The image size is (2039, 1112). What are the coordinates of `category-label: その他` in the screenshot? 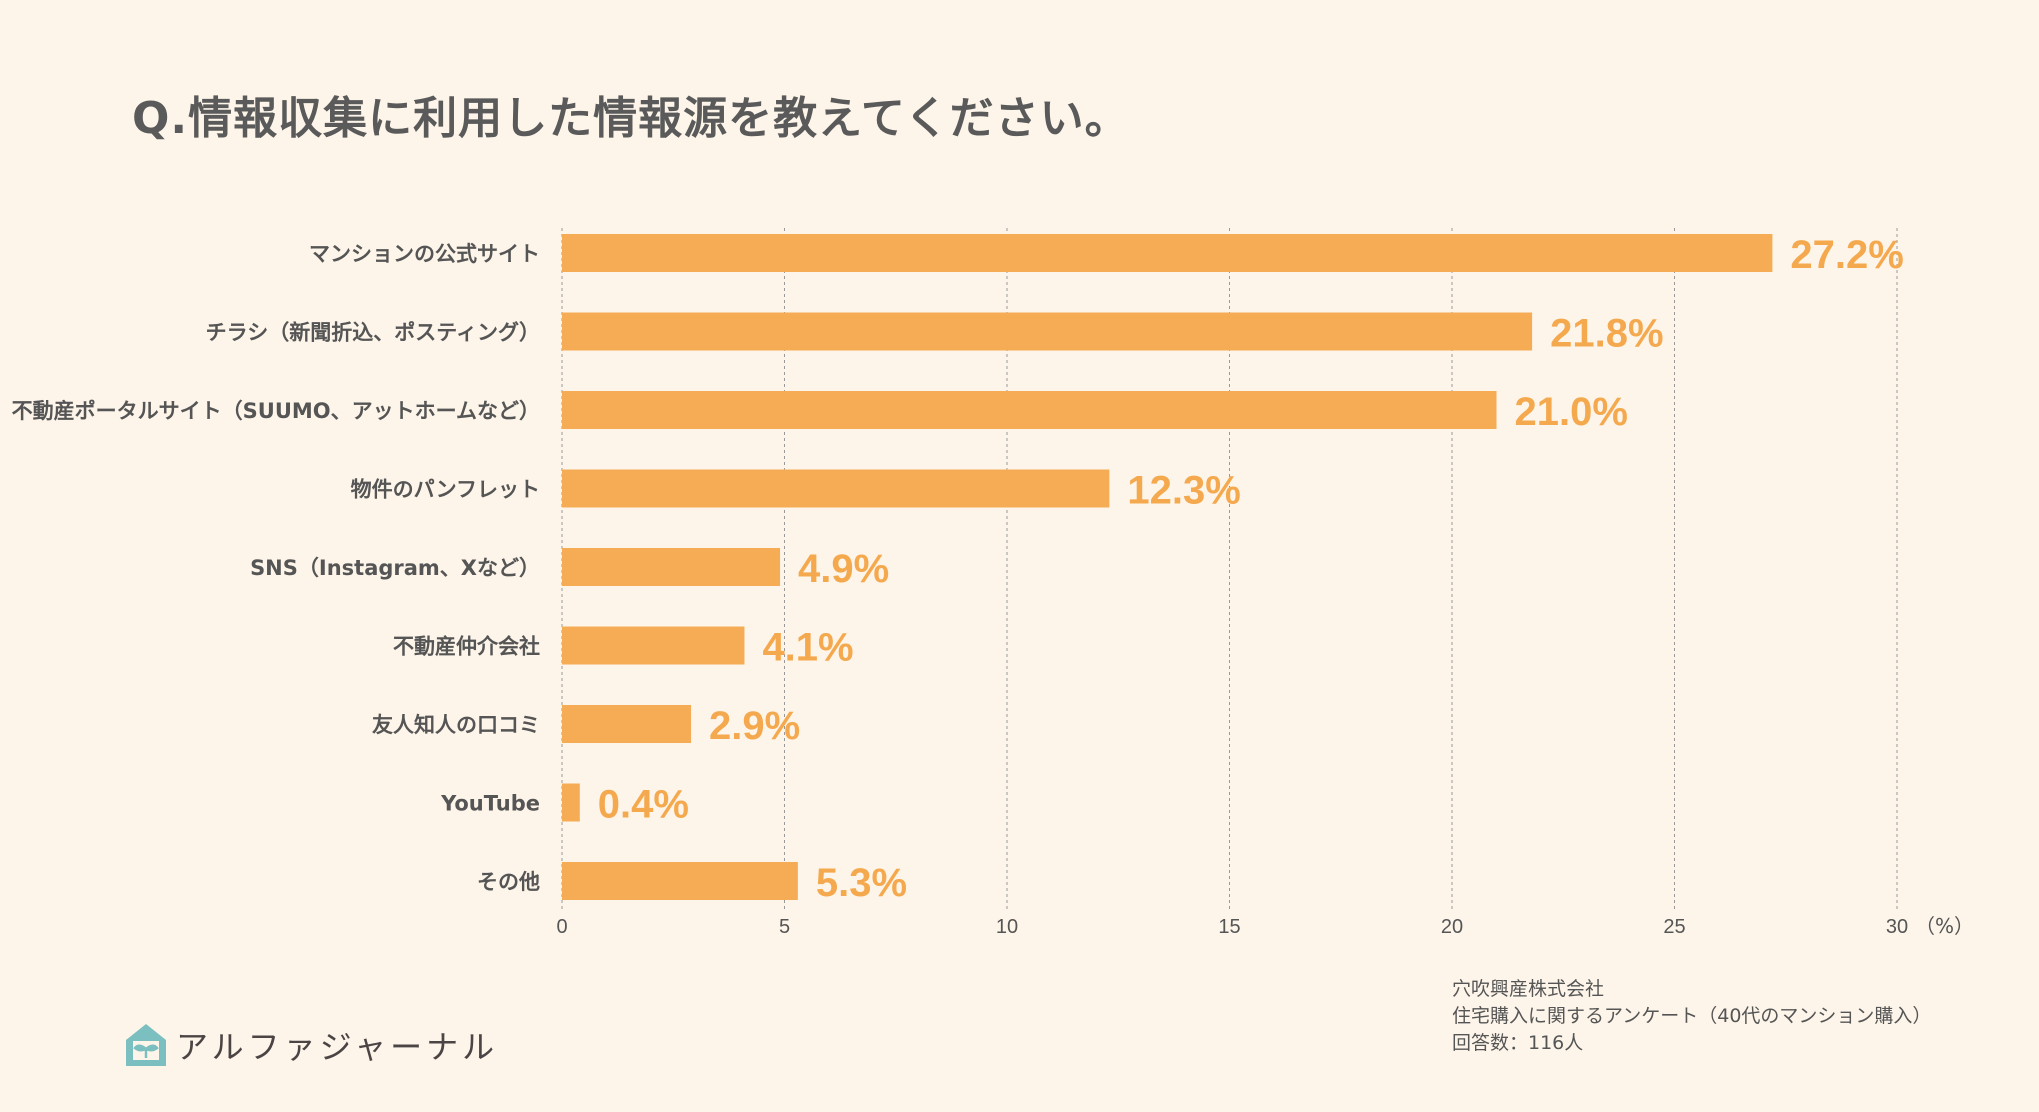 It's located at (508, 882).